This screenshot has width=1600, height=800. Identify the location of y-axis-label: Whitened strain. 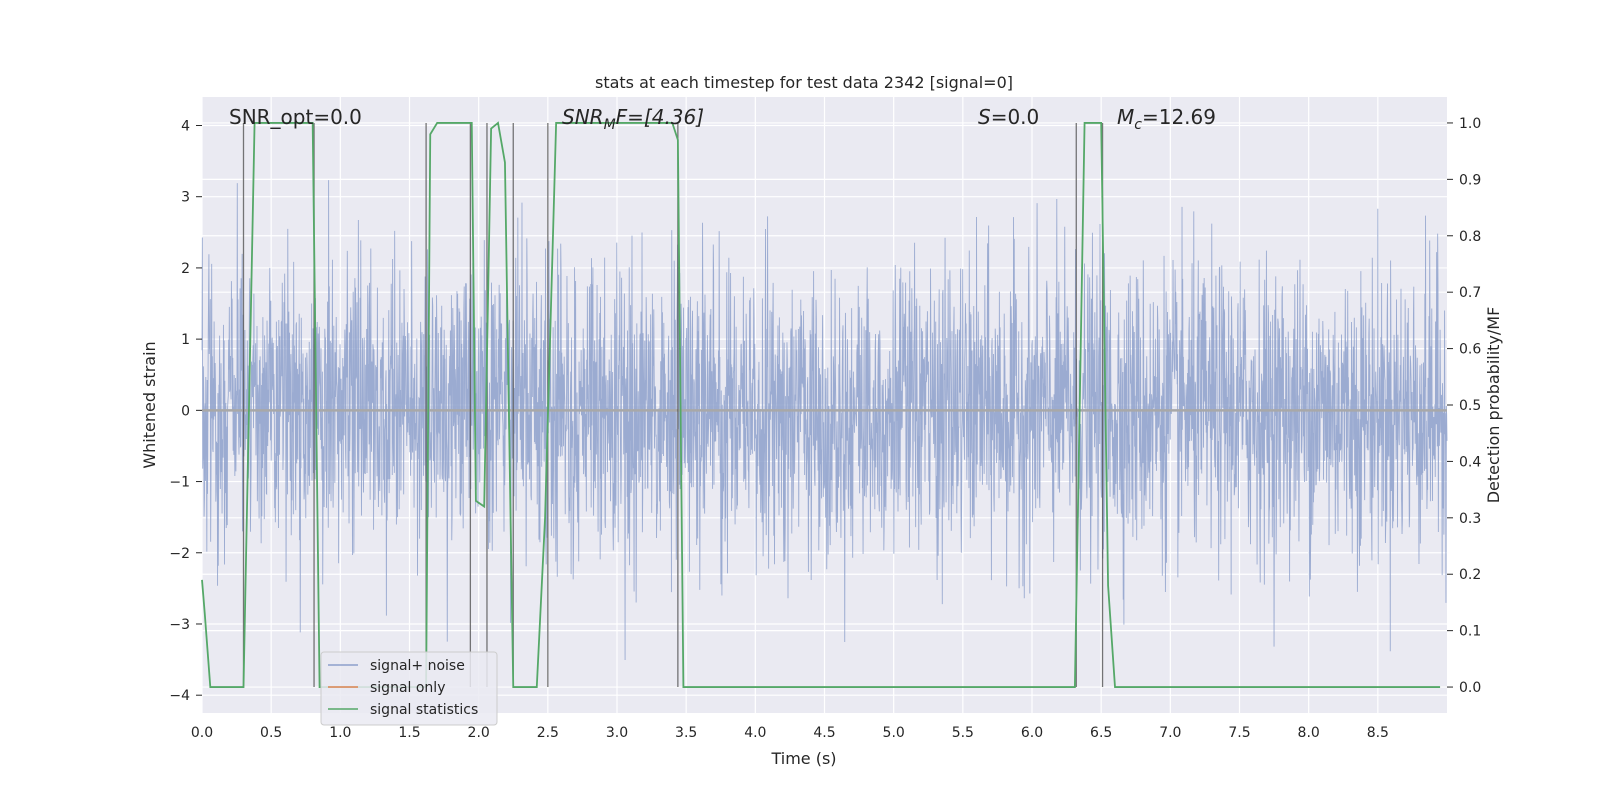
(149, 404).